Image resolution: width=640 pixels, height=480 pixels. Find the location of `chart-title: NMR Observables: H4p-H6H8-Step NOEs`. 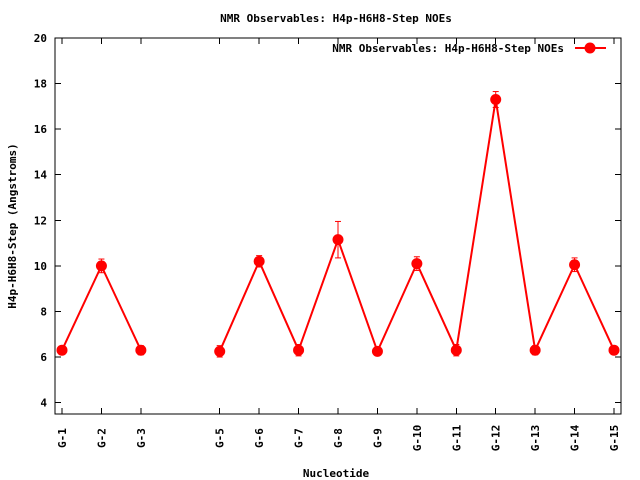

chart-title: NMR Observables: H4p-H6H8-Step NOEs is located at coordinates (336, 18).